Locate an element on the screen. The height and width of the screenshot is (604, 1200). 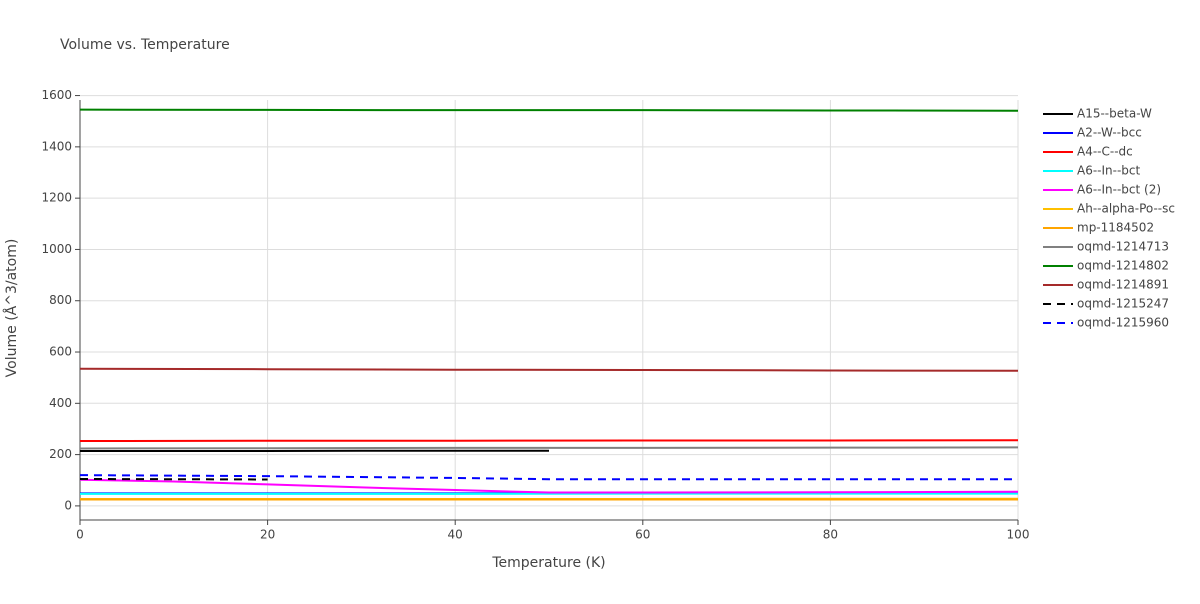
legend-label: mp-1184502 is located at coordinates (1115, 228).